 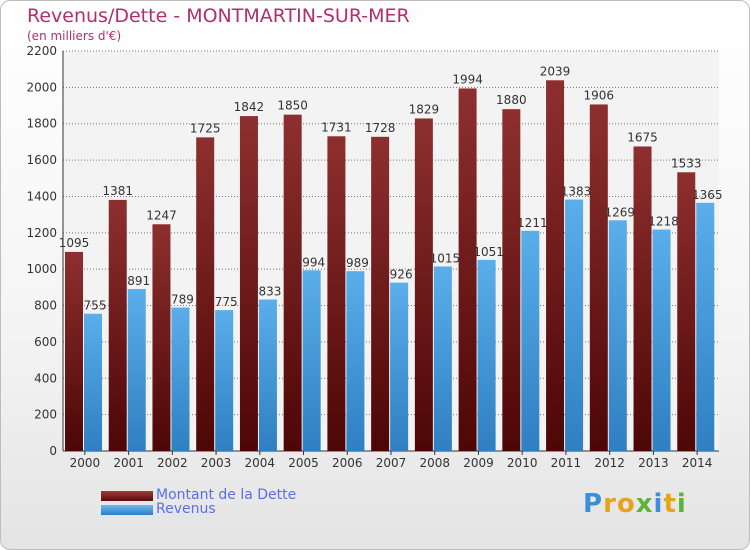 What do you see at coordinates (95, 306) in the screenshot?
I see `data-label-revenus: 755` at bounding box center [95, 306].